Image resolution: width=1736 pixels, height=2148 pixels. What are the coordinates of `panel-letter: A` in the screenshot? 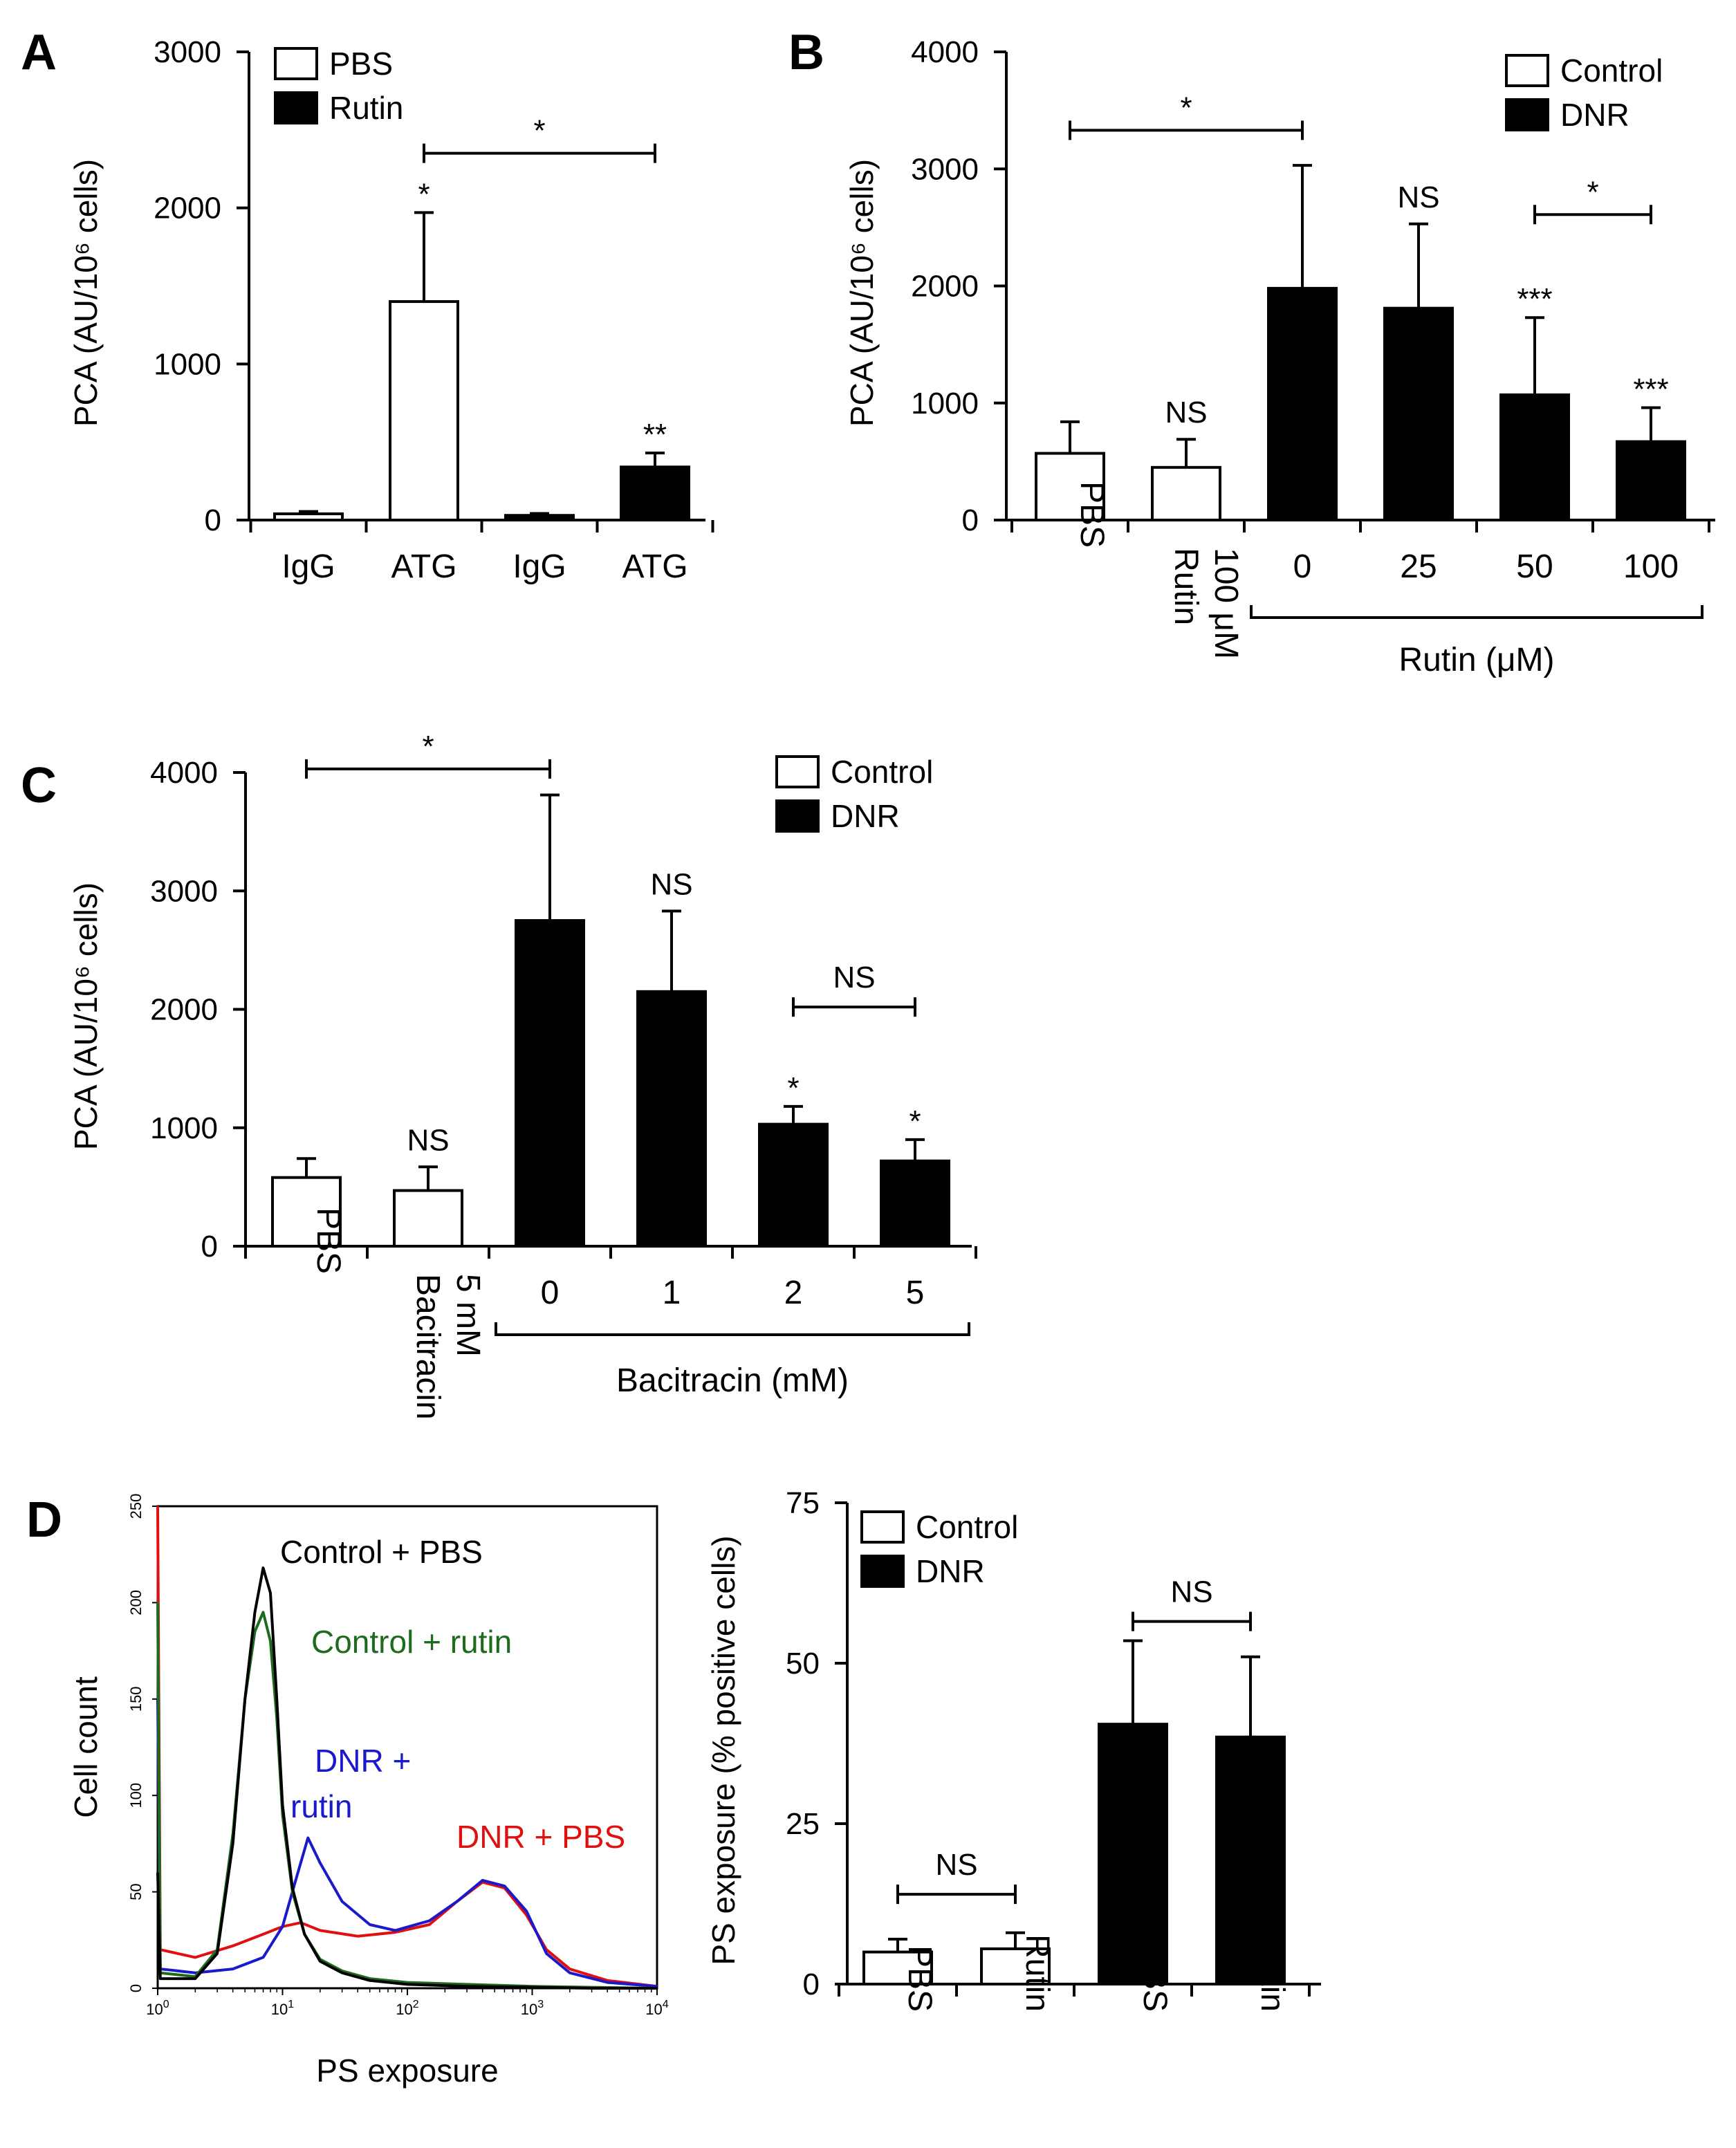 It's located at (39, 52).